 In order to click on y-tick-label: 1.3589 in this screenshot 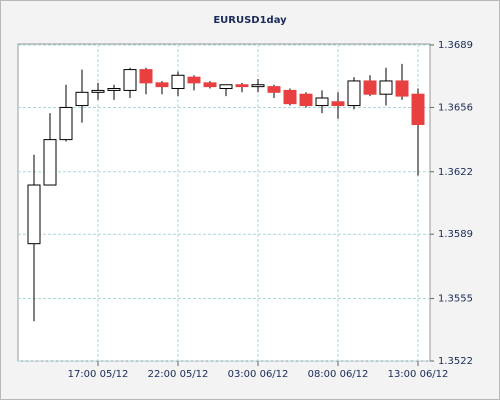, I will do `click(455, 234)`.